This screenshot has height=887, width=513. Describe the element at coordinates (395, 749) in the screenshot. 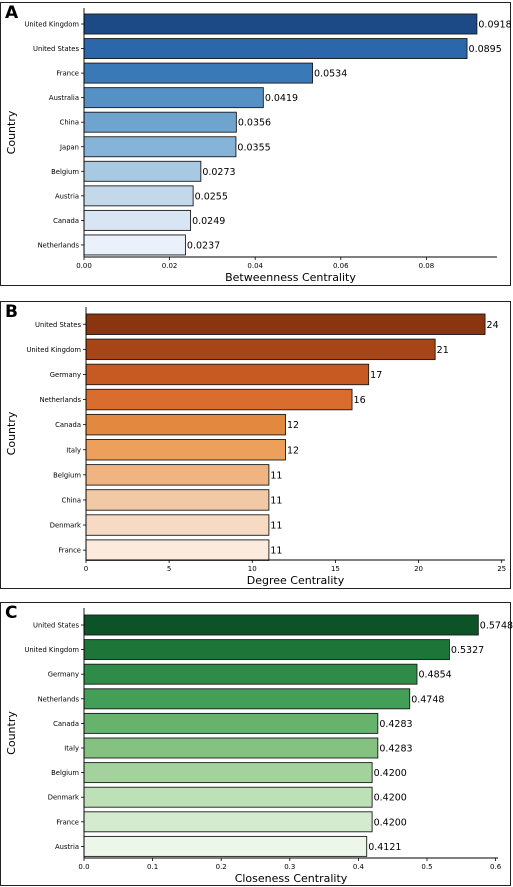

I see `data-label: 0.4283` at that location.